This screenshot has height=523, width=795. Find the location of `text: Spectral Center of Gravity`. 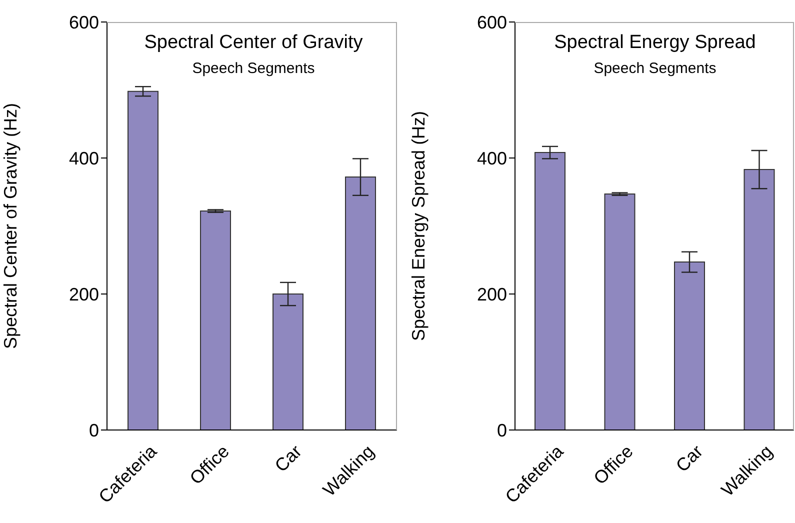

text: Spectral Center of Gravity is located at coordinates (253, 43).